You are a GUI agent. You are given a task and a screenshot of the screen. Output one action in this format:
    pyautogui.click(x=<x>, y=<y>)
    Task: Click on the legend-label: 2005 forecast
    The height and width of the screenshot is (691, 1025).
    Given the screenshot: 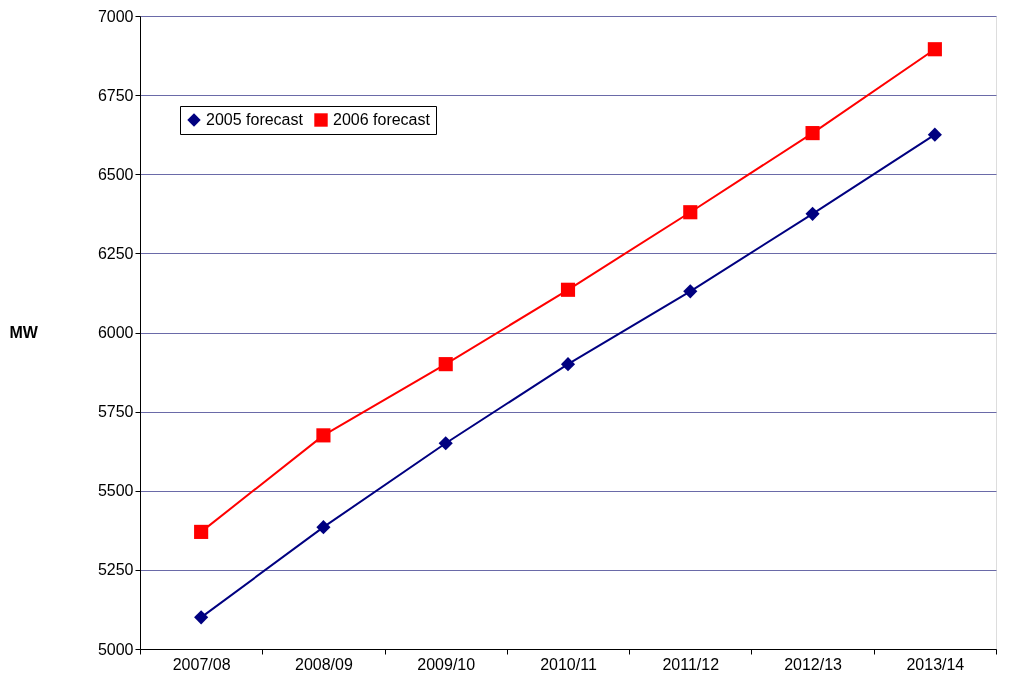 What is the action you would take?
    pyautogui.click(x=255, y=119)
    